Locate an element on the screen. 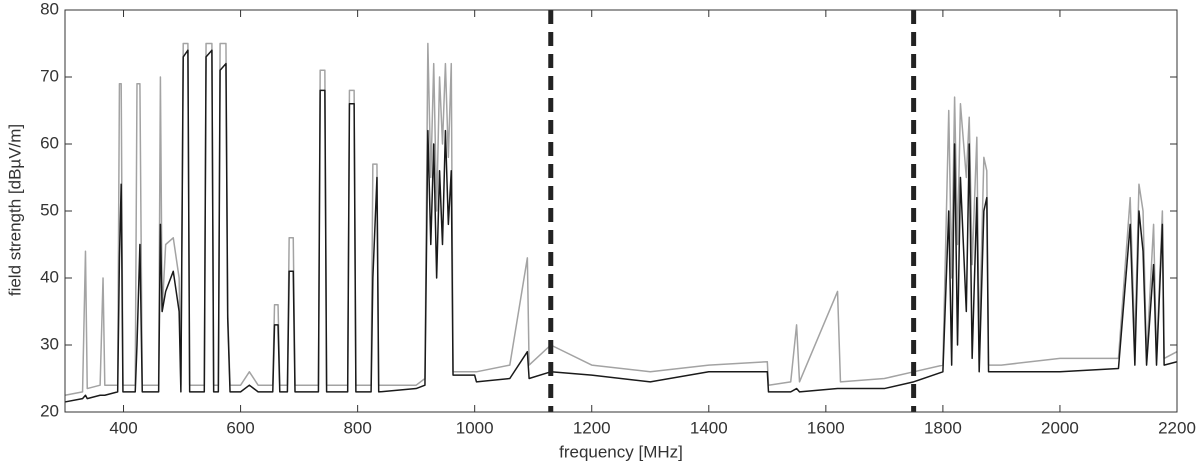 The width and height of the screenshot is (1200, 472). x-tick-label: 600 is located at coordinates (240, 427).